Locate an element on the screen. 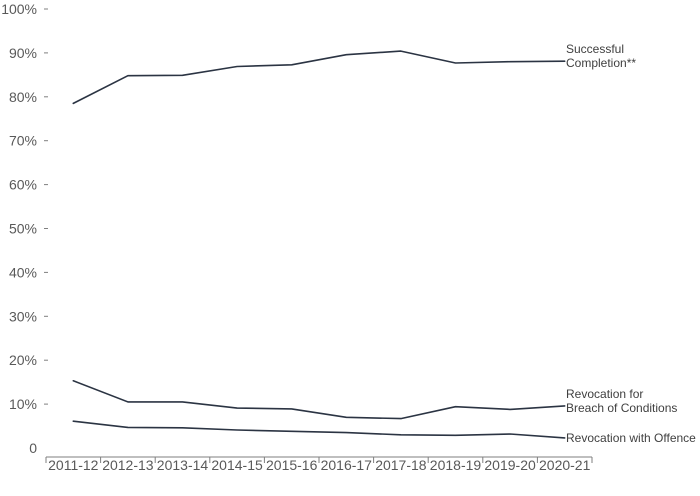 The width and height of the screenshot is (700, 496). x-tick-label: 2014-15 is located at coordinates (237, 465).